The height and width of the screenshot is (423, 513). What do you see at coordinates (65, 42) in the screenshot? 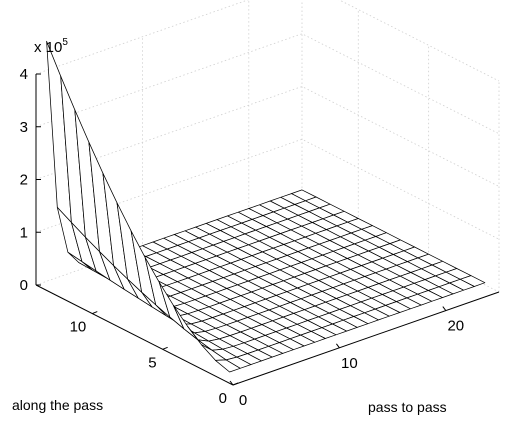
I see `z-scale-exponent: 5` at bounding box center [65, 42].